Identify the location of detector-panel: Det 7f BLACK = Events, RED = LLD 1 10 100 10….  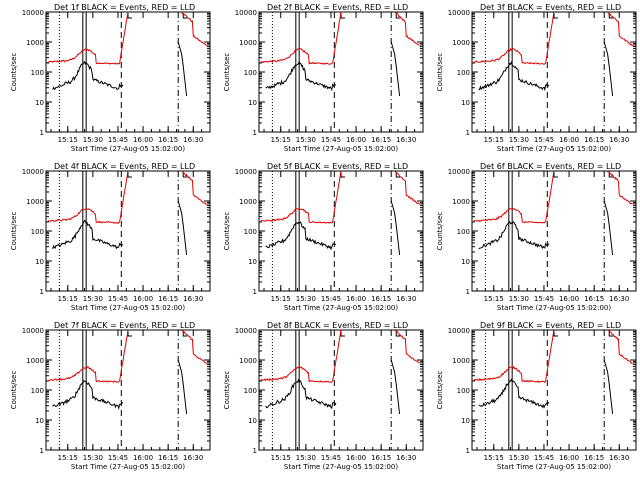
(110, 396).